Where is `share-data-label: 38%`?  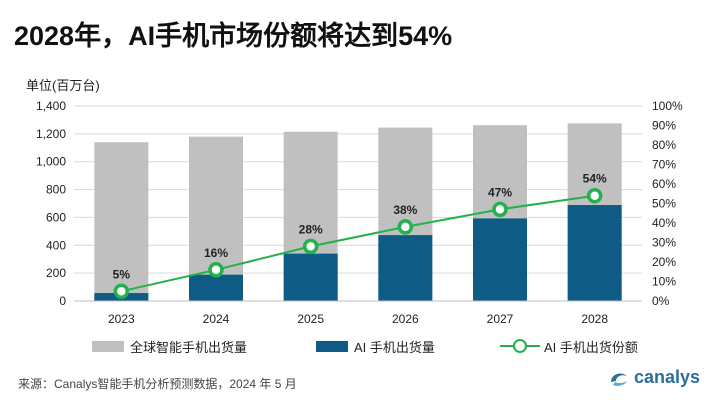 share-data-label: 38% is located at coordinates (405, 210).